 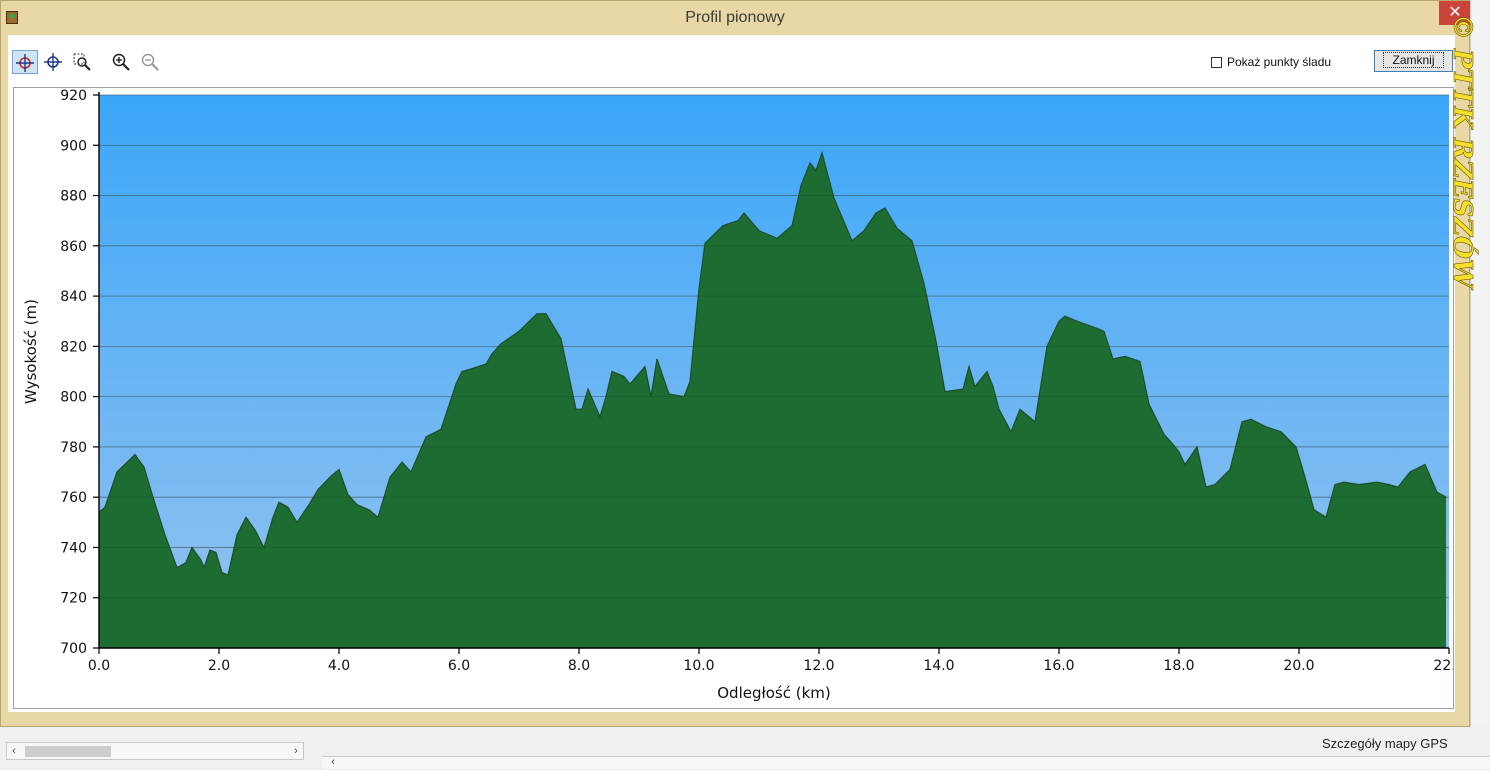 What do you see at coordinates (73, 649) in the screenshot?
I see `y-tick-label: 700` at bounding box center [73, 649].